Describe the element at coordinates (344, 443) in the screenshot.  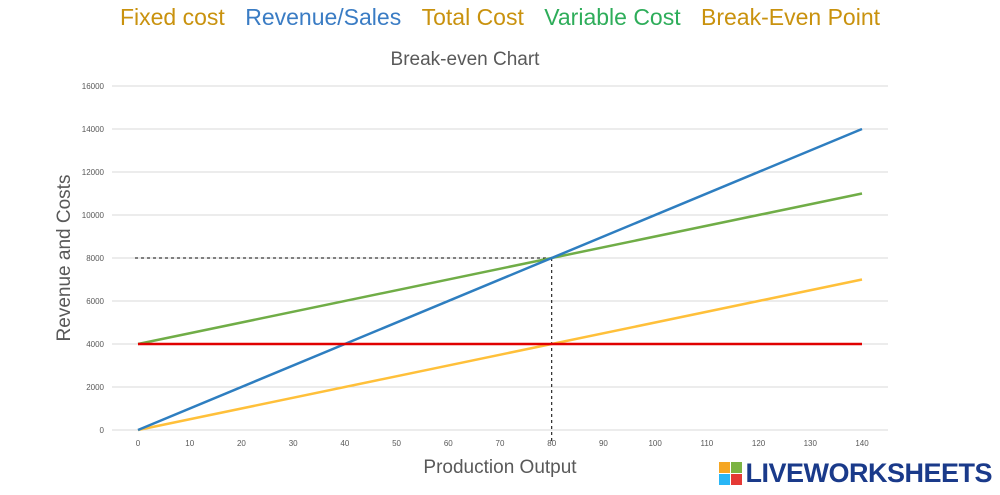
I see `x-tick-label: 40` at that location.